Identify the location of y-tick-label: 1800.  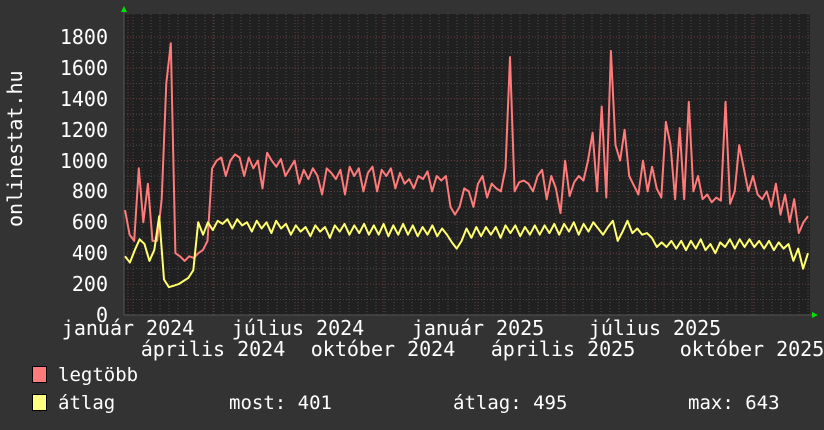
(83, 37).